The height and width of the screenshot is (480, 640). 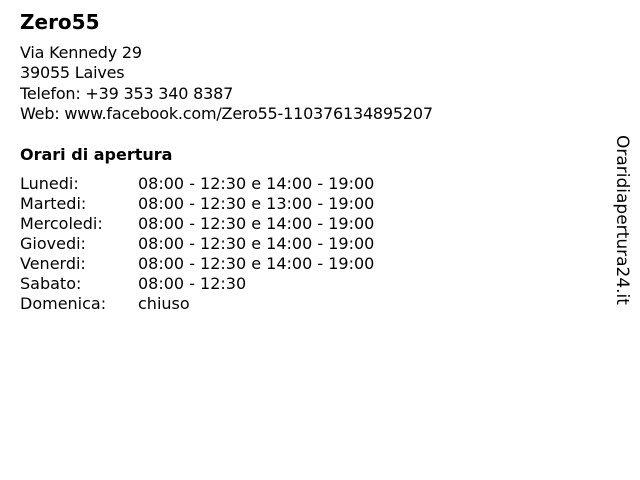 What do you see at coordinates (53, 263) in the screenshot?
I see `day-label: Venerdi:` at bounding box center [53, 263].